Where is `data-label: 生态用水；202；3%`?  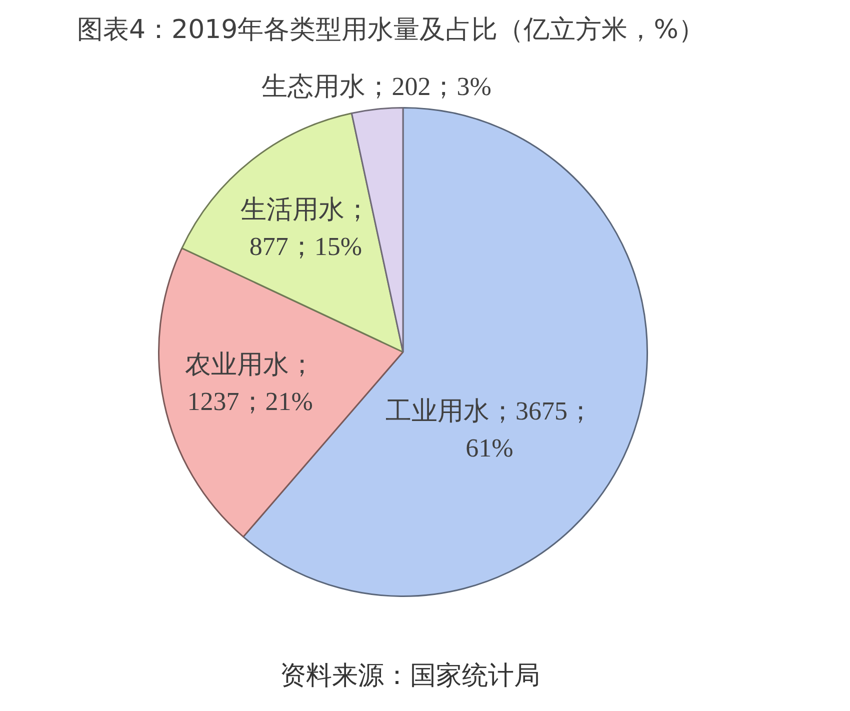
data-label: 生态用水；202；3% is located at coordinates (377, 86).